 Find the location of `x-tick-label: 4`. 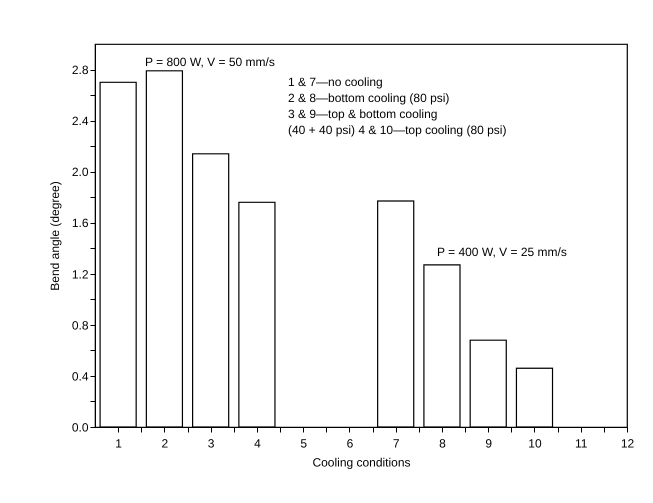

x-tick-label: 4 is located at coordinates (258, 443).